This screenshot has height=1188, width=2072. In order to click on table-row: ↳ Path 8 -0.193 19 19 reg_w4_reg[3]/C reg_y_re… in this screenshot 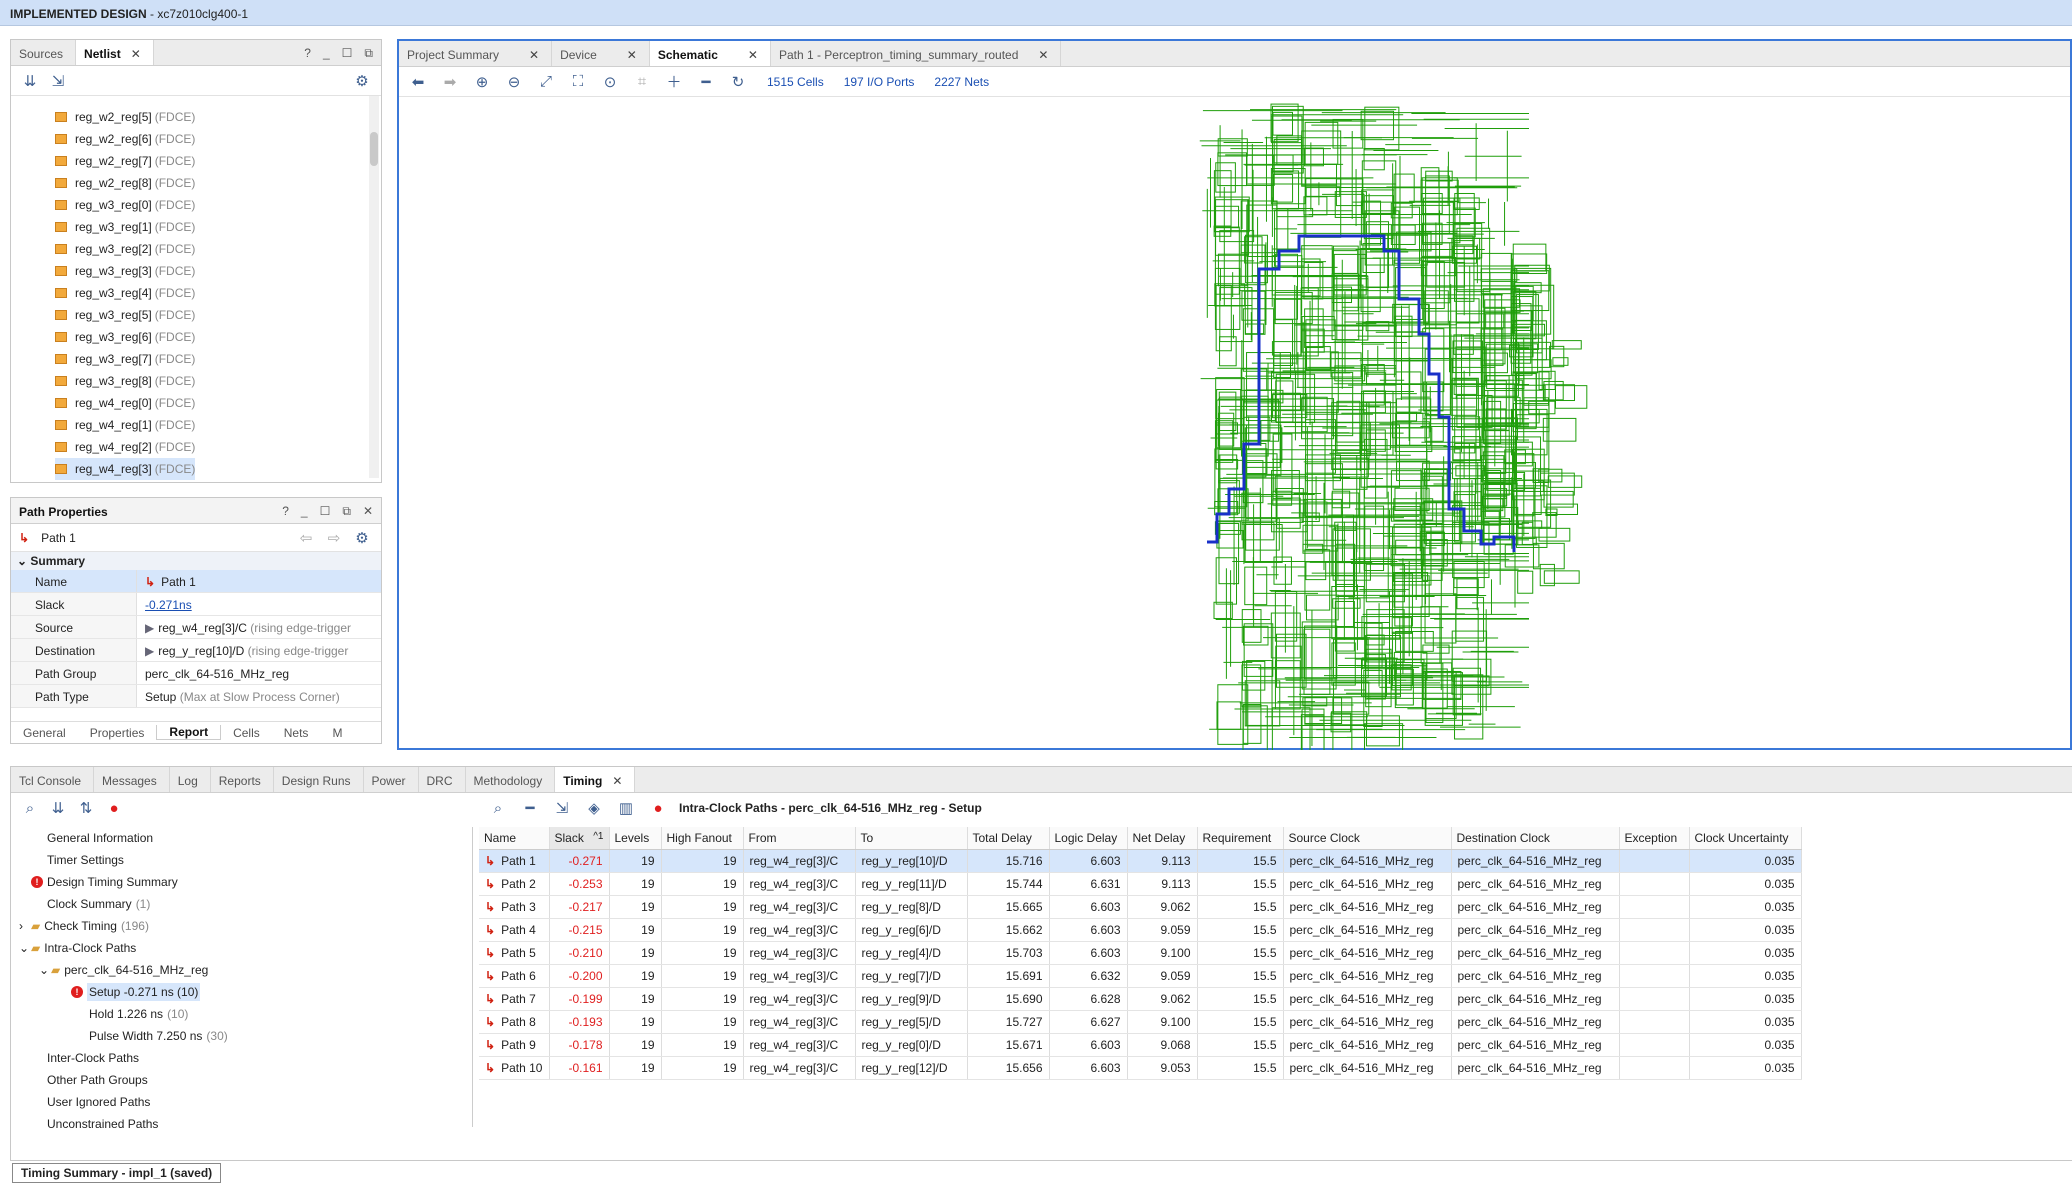, I will do `click(1140, 1022)`.